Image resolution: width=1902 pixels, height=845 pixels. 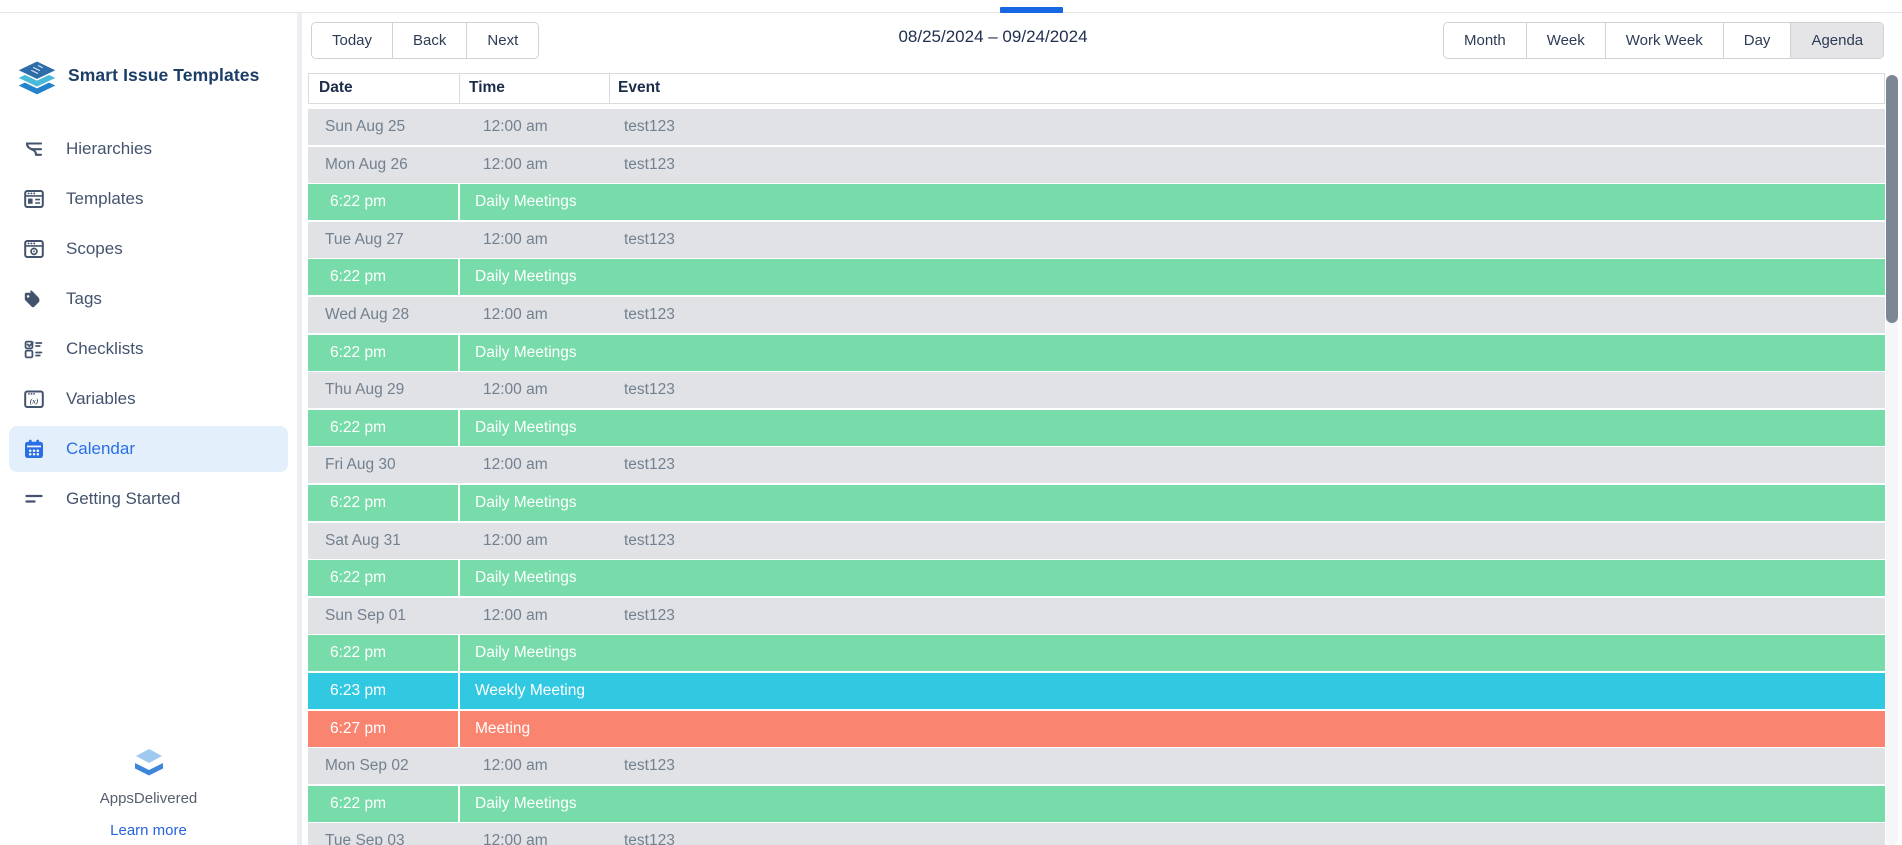 What do you see at coordinates (1485, 40) in the screenshot?
I see `view-month-button: Month` at bounding box center [1485, 40].